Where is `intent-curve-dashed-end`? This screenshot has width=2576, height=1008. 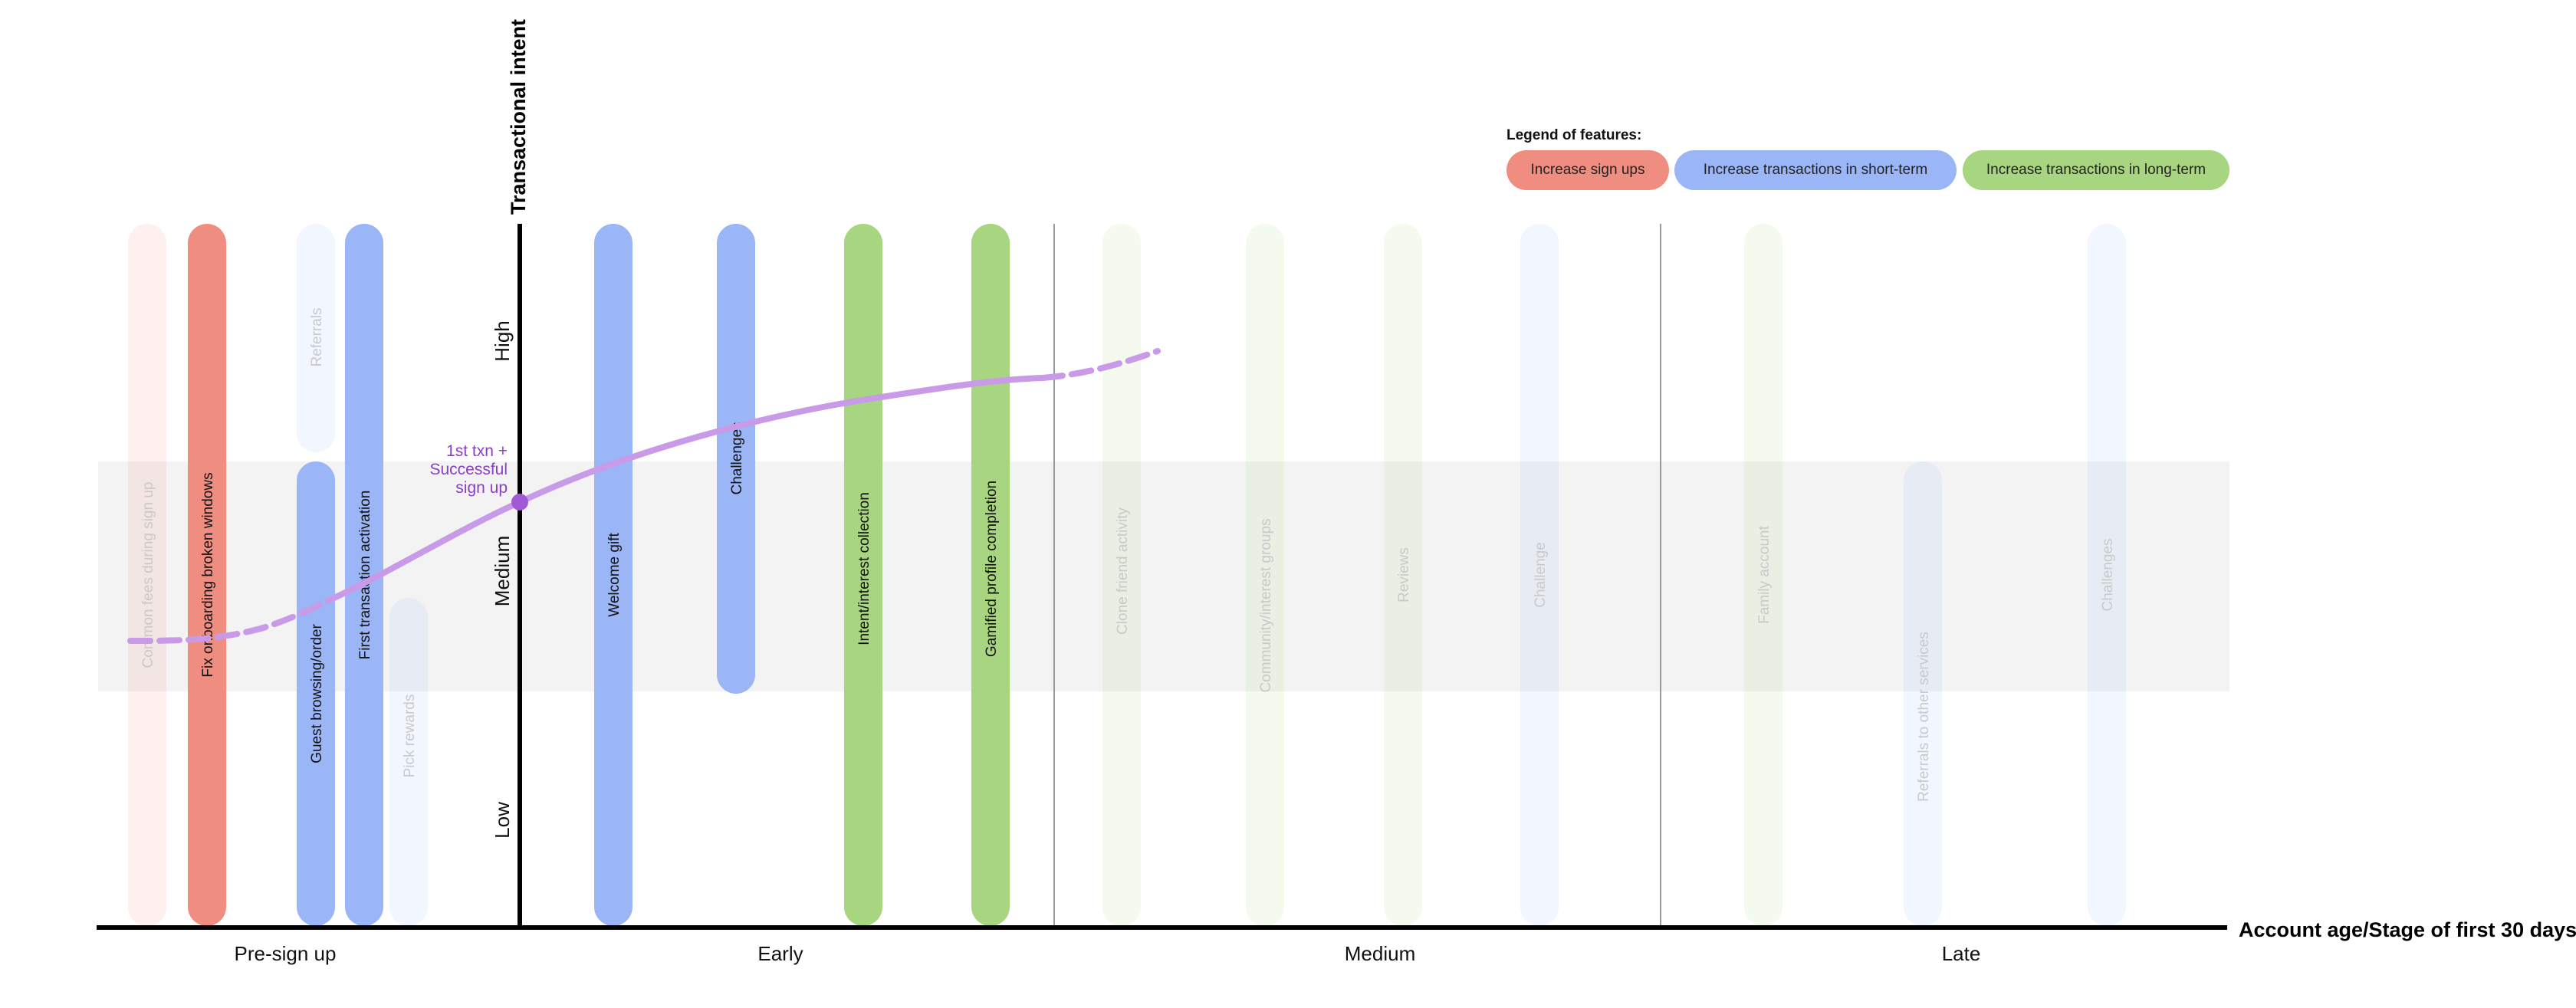 intent-curve-dashed-end is located at coordinates (1101, 365).